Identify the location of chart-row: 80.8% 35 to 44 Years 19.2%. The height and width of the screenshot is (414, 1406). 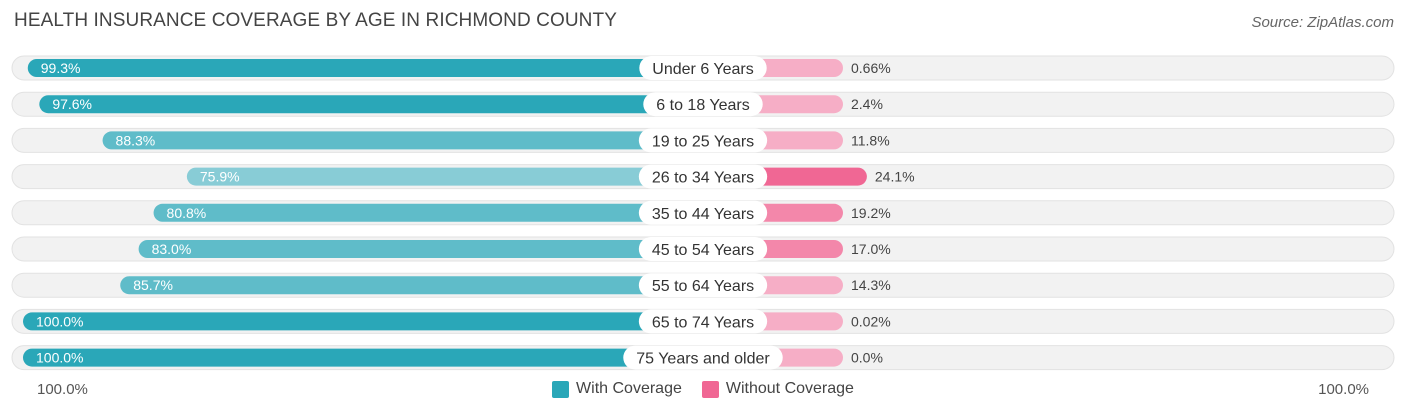
(703, 213).